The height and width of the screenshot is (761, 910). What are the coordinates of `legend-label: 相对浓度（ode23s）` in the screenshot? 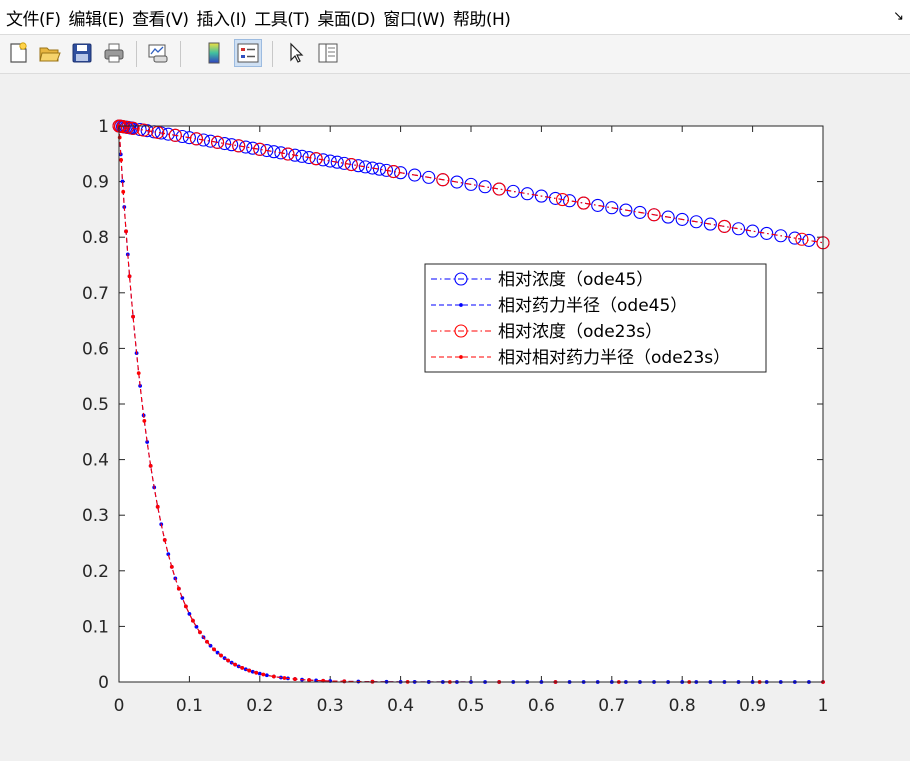 It's located at (580, 332).